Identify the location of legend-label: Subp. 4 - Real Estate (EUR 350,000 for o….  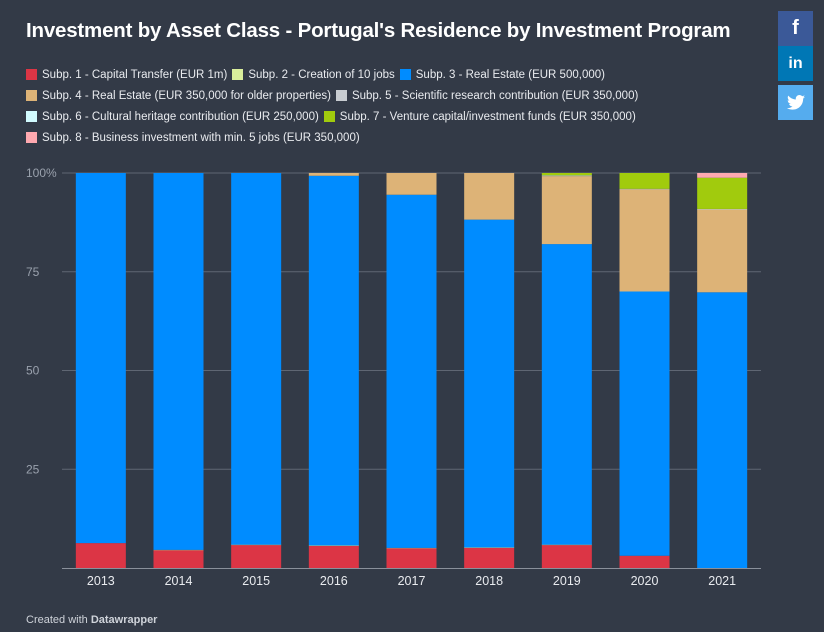
(186, 95).